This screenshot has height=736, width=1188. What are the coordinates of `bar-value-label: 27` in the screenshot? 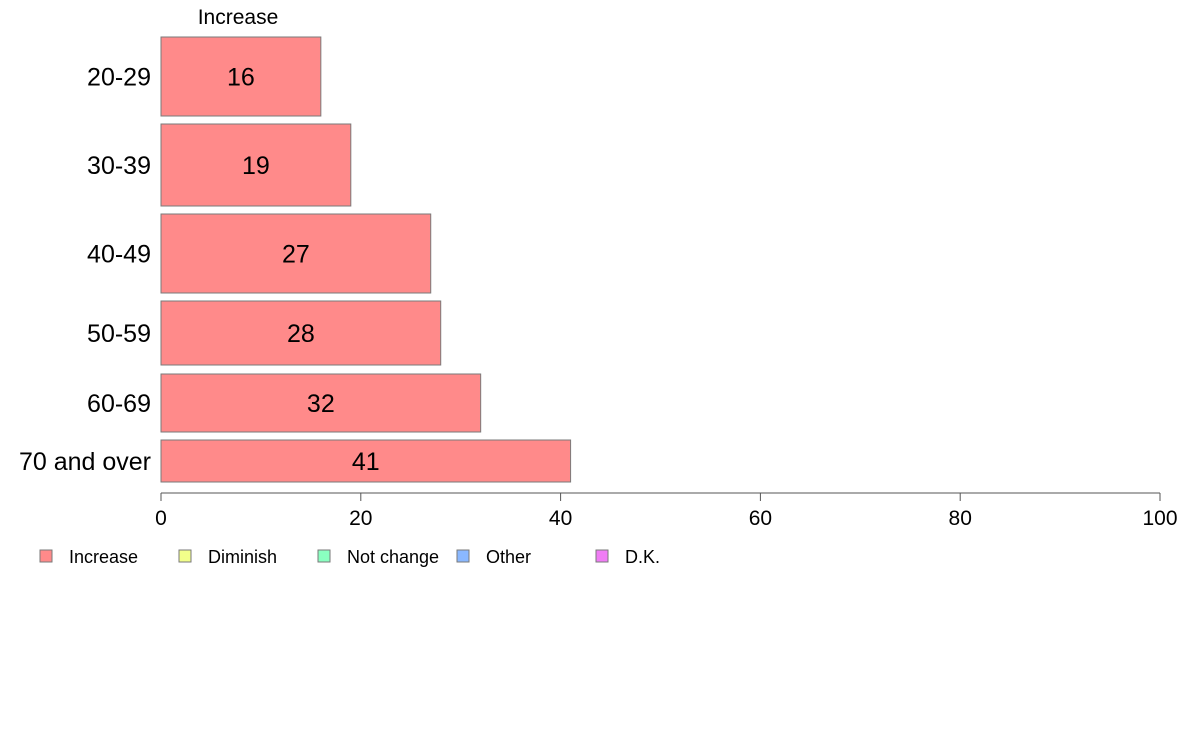 It's located at (296, 255).